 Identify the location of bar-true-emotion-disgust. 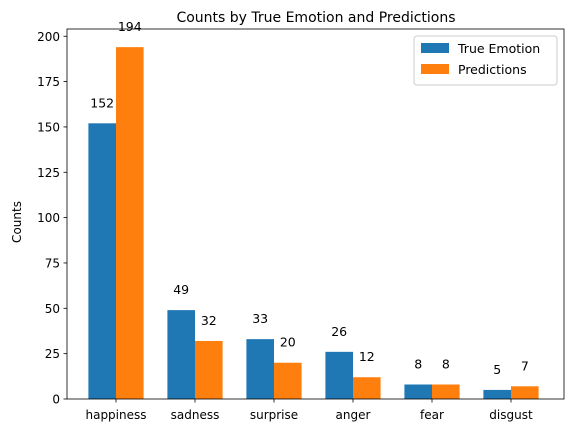
(497, 394).